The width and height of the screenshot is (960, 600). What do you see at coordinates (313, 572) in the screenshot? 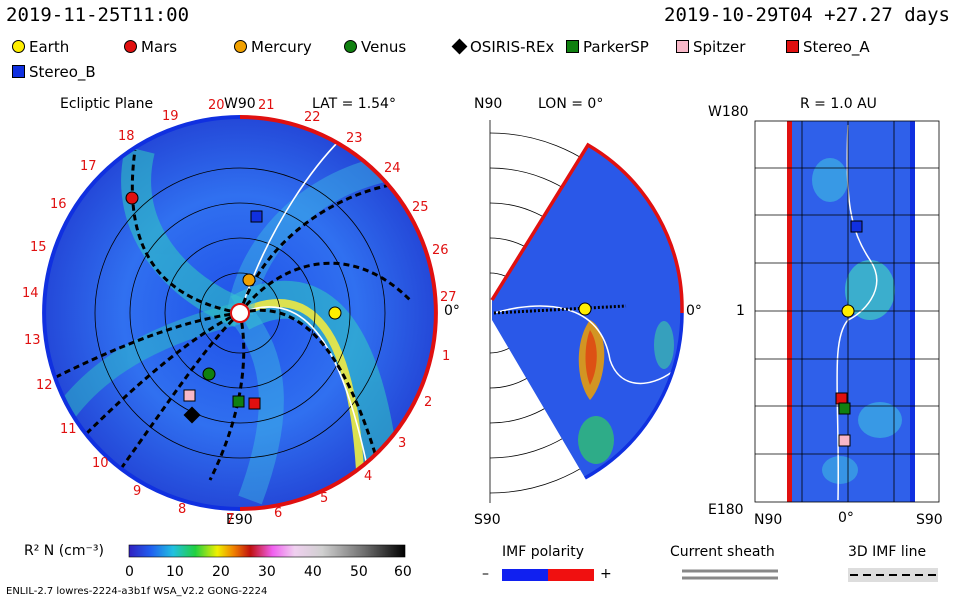
I see `colorbar-tick-40: 40` at bounding box center [313, 572].